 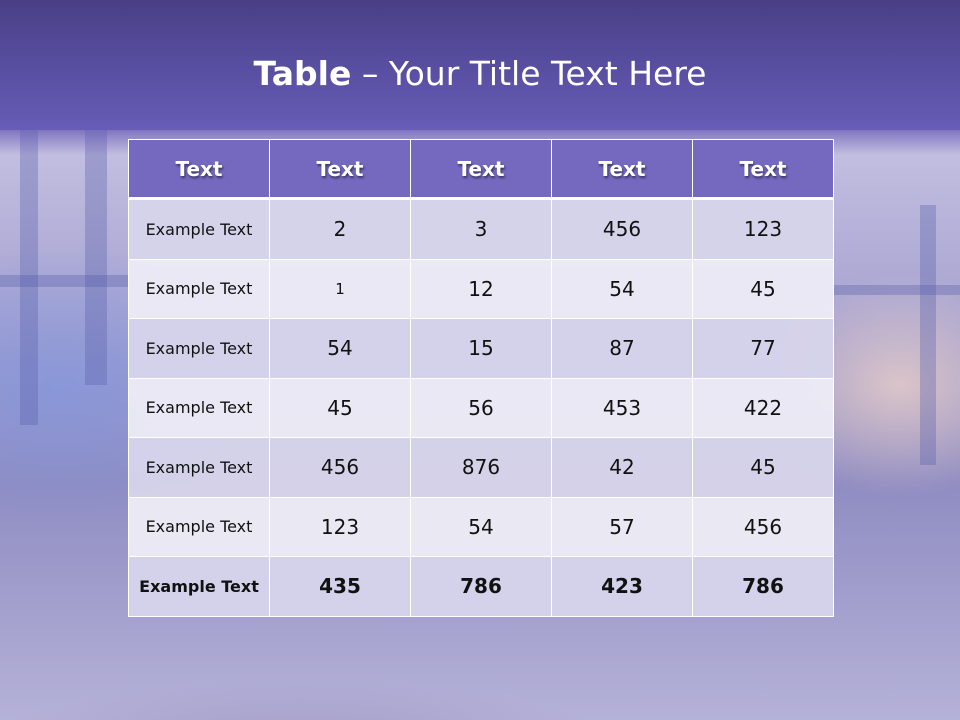 What do you see at coordinates (622, 526) in the screenshot?
I see `value-cell: 57` at bounding box center [622, 526].